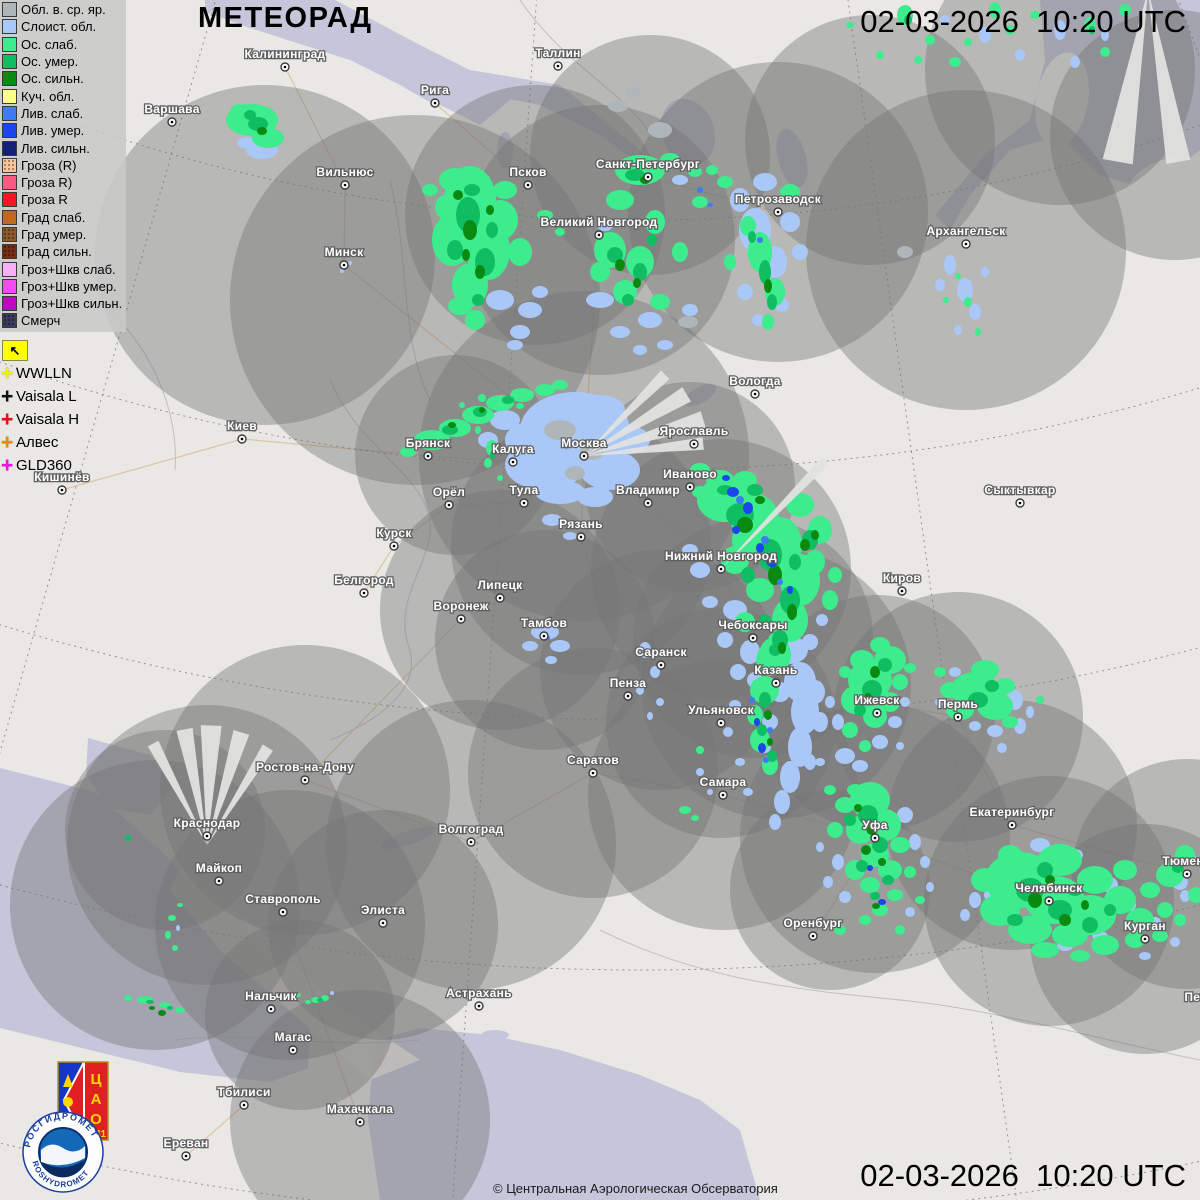 Image resolution: width=1200 pixels, height=1200 pixels. What do you see at coordinates (394, 533) in the screenshot?
I see `city-label: Курск` at bounding box center [394, 533].